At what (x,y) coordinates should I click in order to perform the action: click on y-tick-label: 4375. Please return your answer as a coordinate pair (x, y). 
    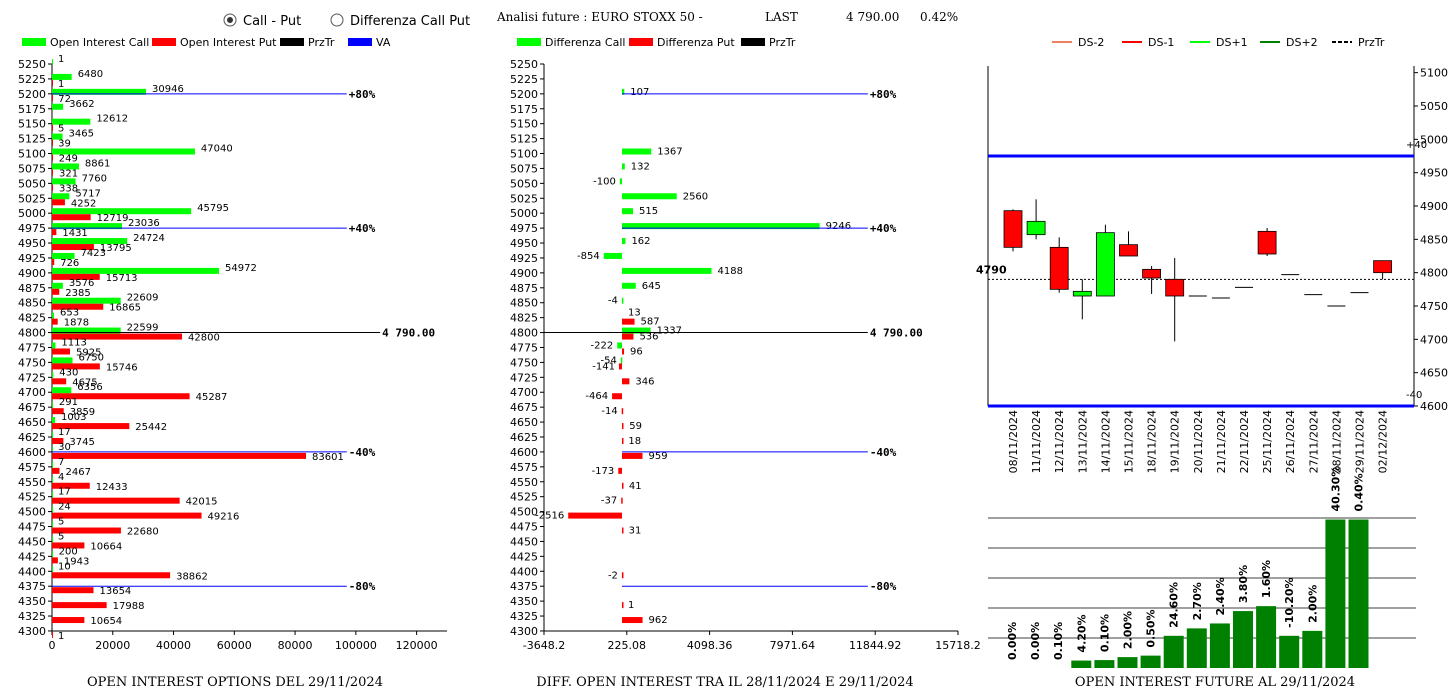
    Looking at the image, I should click on (524, 586).